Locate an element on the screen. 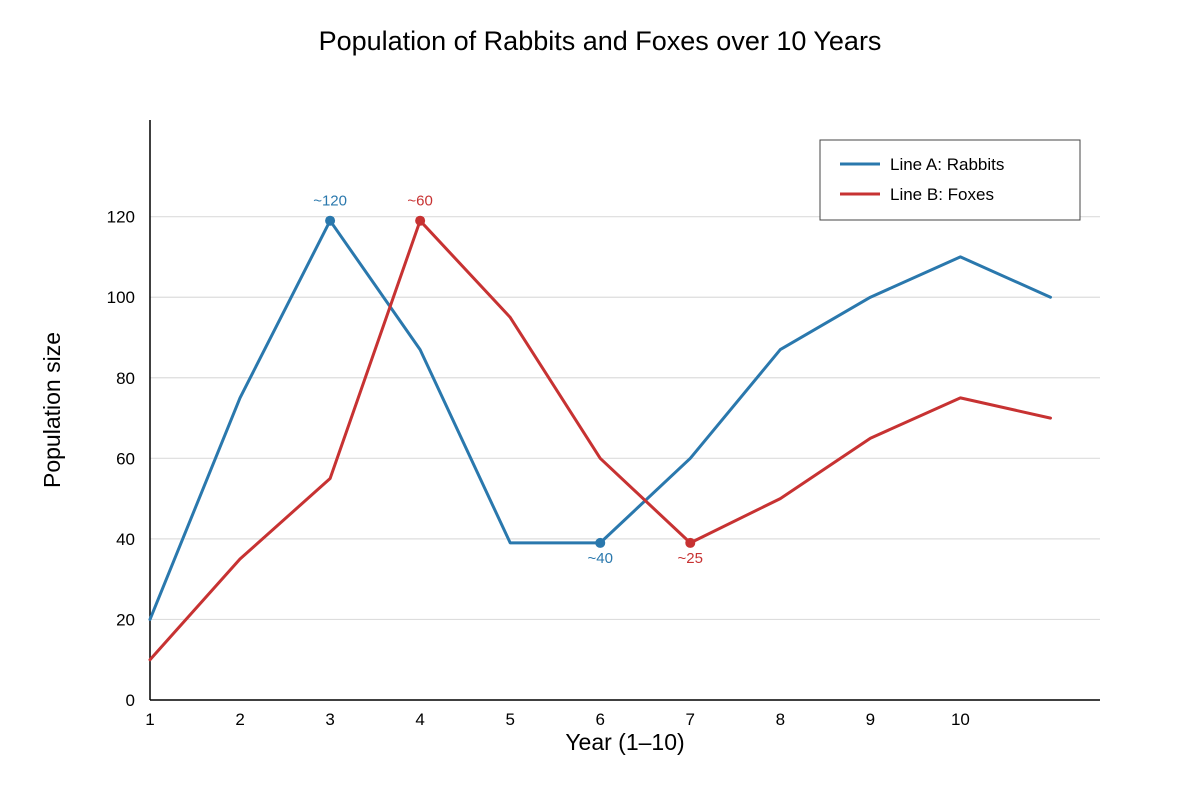 Image resolution: width=1200 pixels, height=800 pixels. x-tick-label: 9 is located at coordinates (870, 719).